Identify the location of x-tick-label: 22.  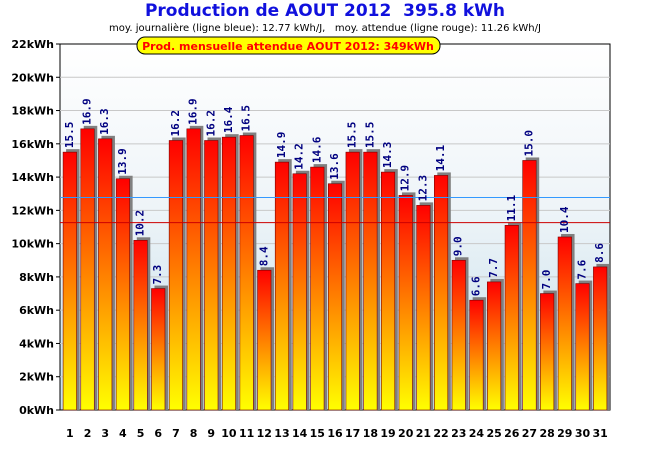
(440, 433).